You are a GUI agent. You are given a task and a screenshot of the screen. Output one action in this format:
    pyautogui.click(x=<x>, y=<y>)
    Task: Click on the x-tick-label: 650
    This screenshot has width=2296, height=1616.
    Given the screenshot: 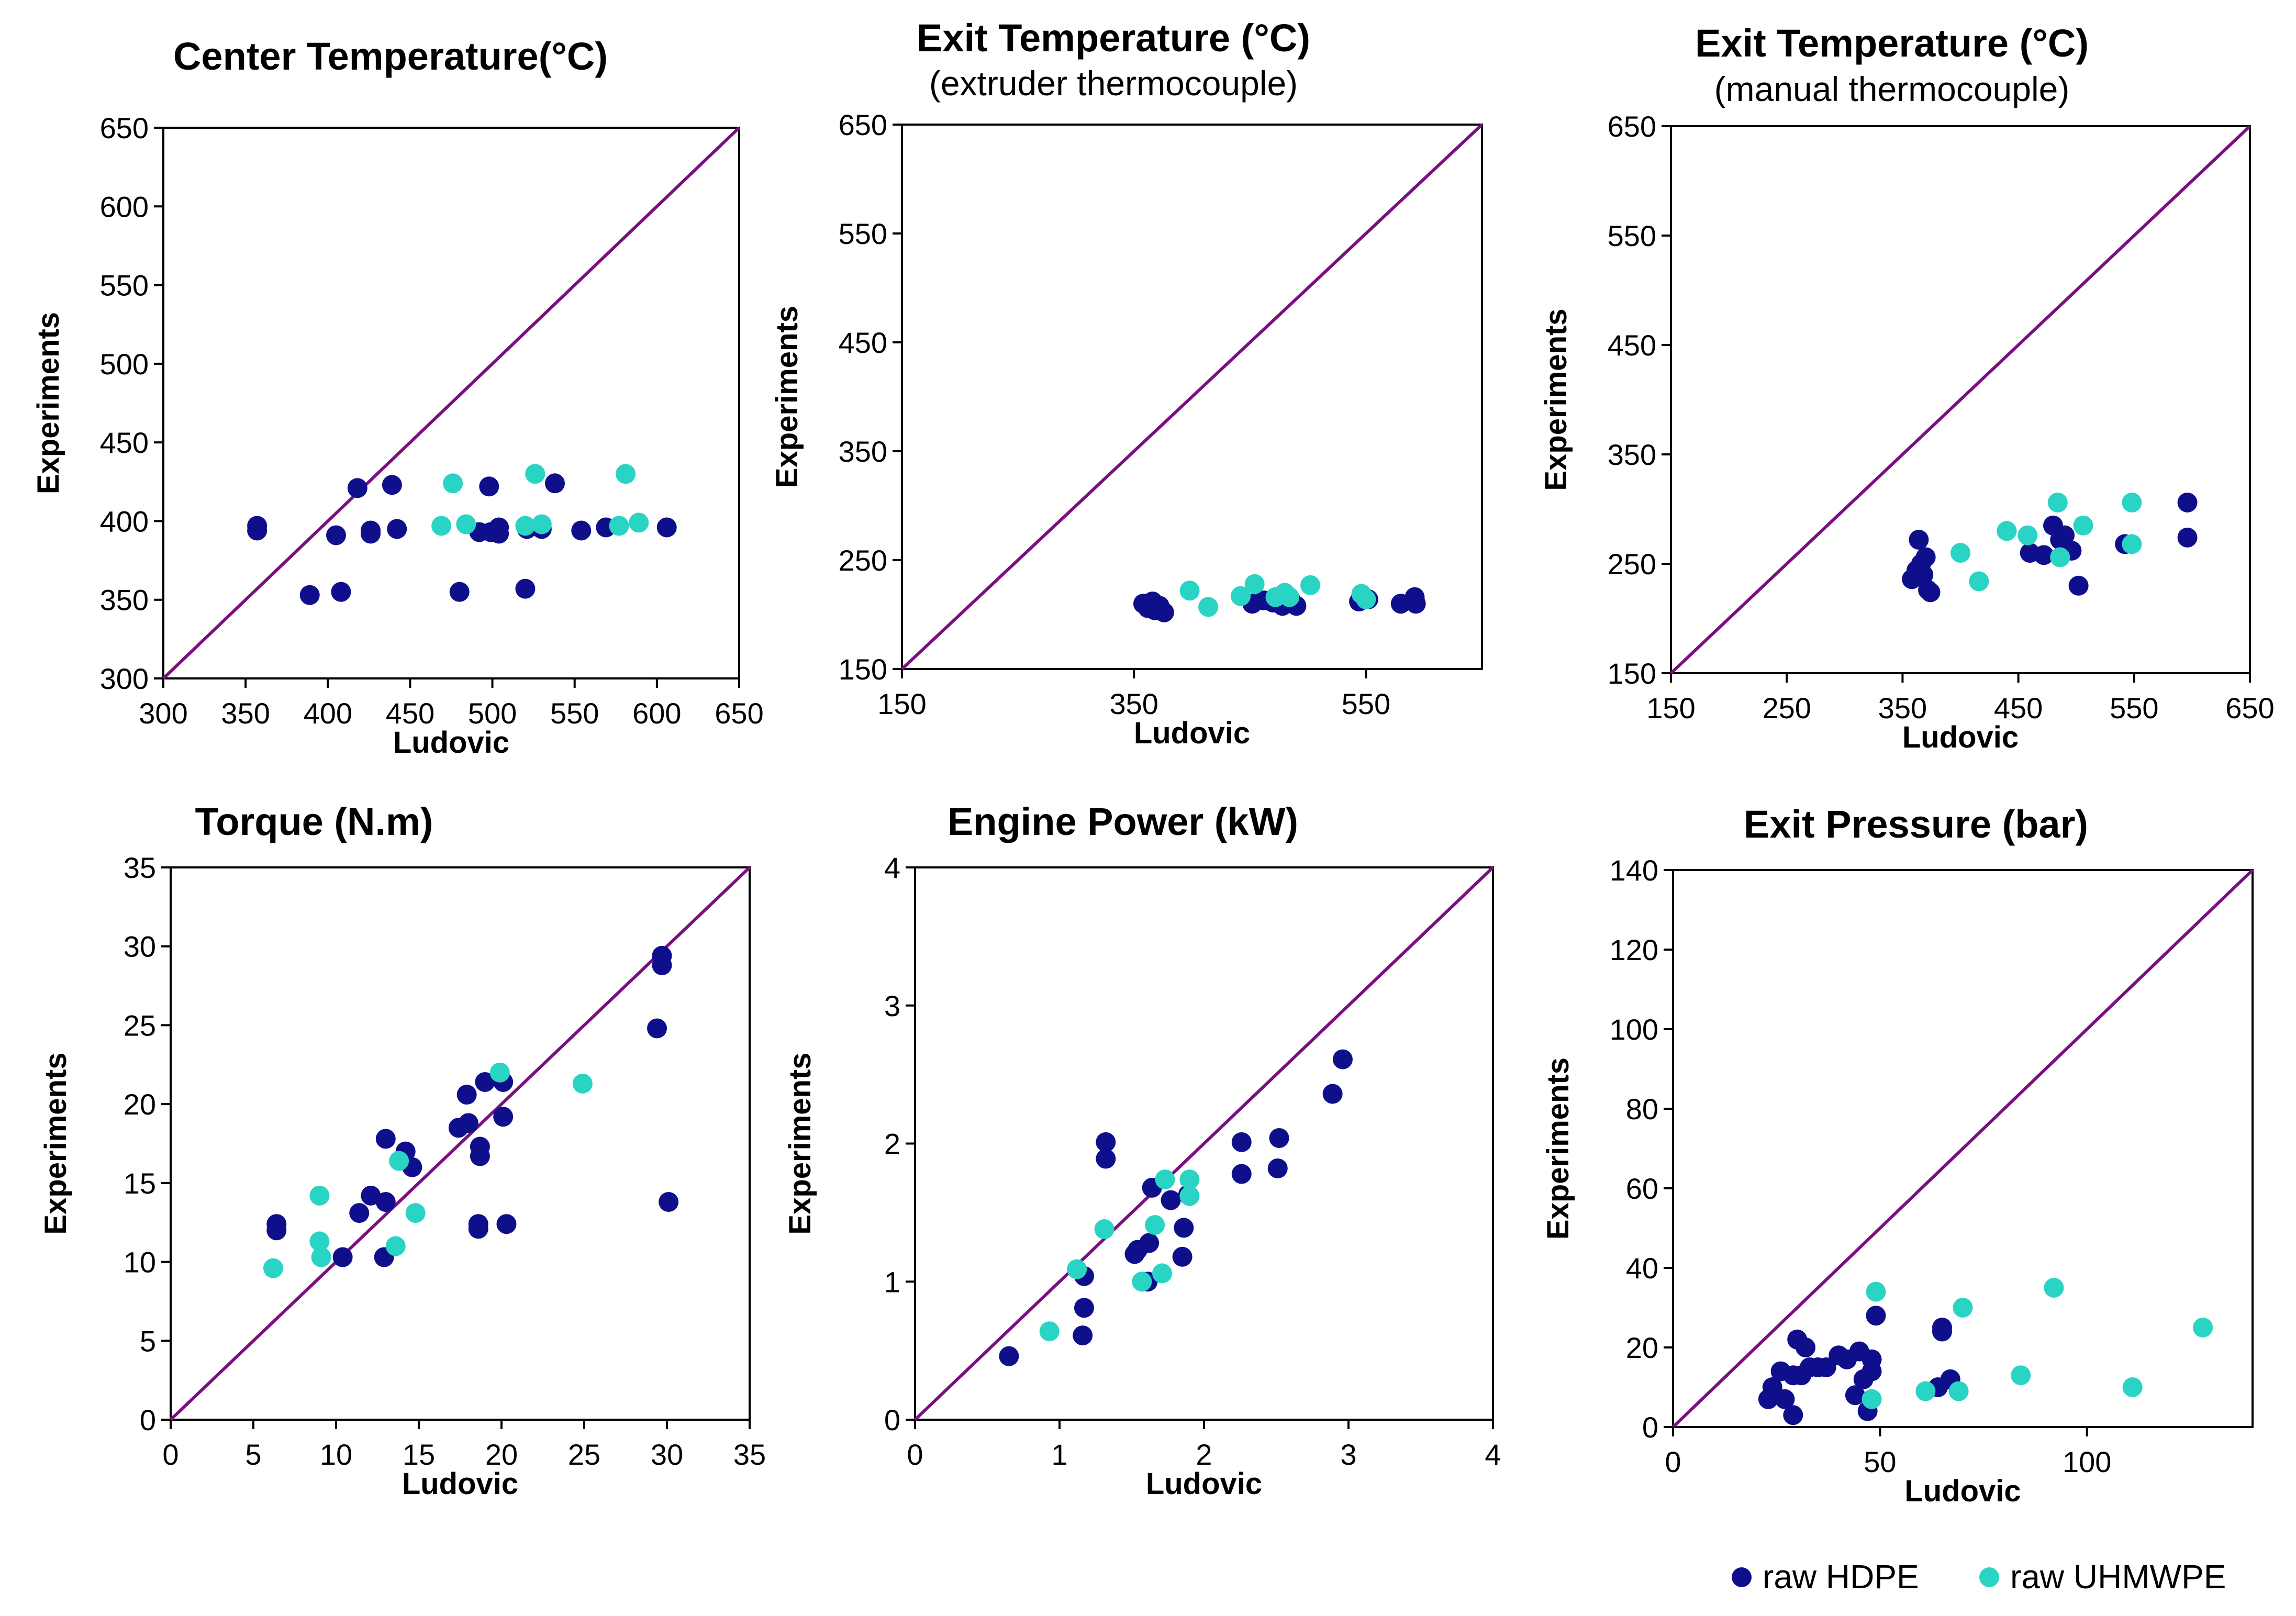 What is the action you would take?
    pyautogui.click(x=739, y=713)
    